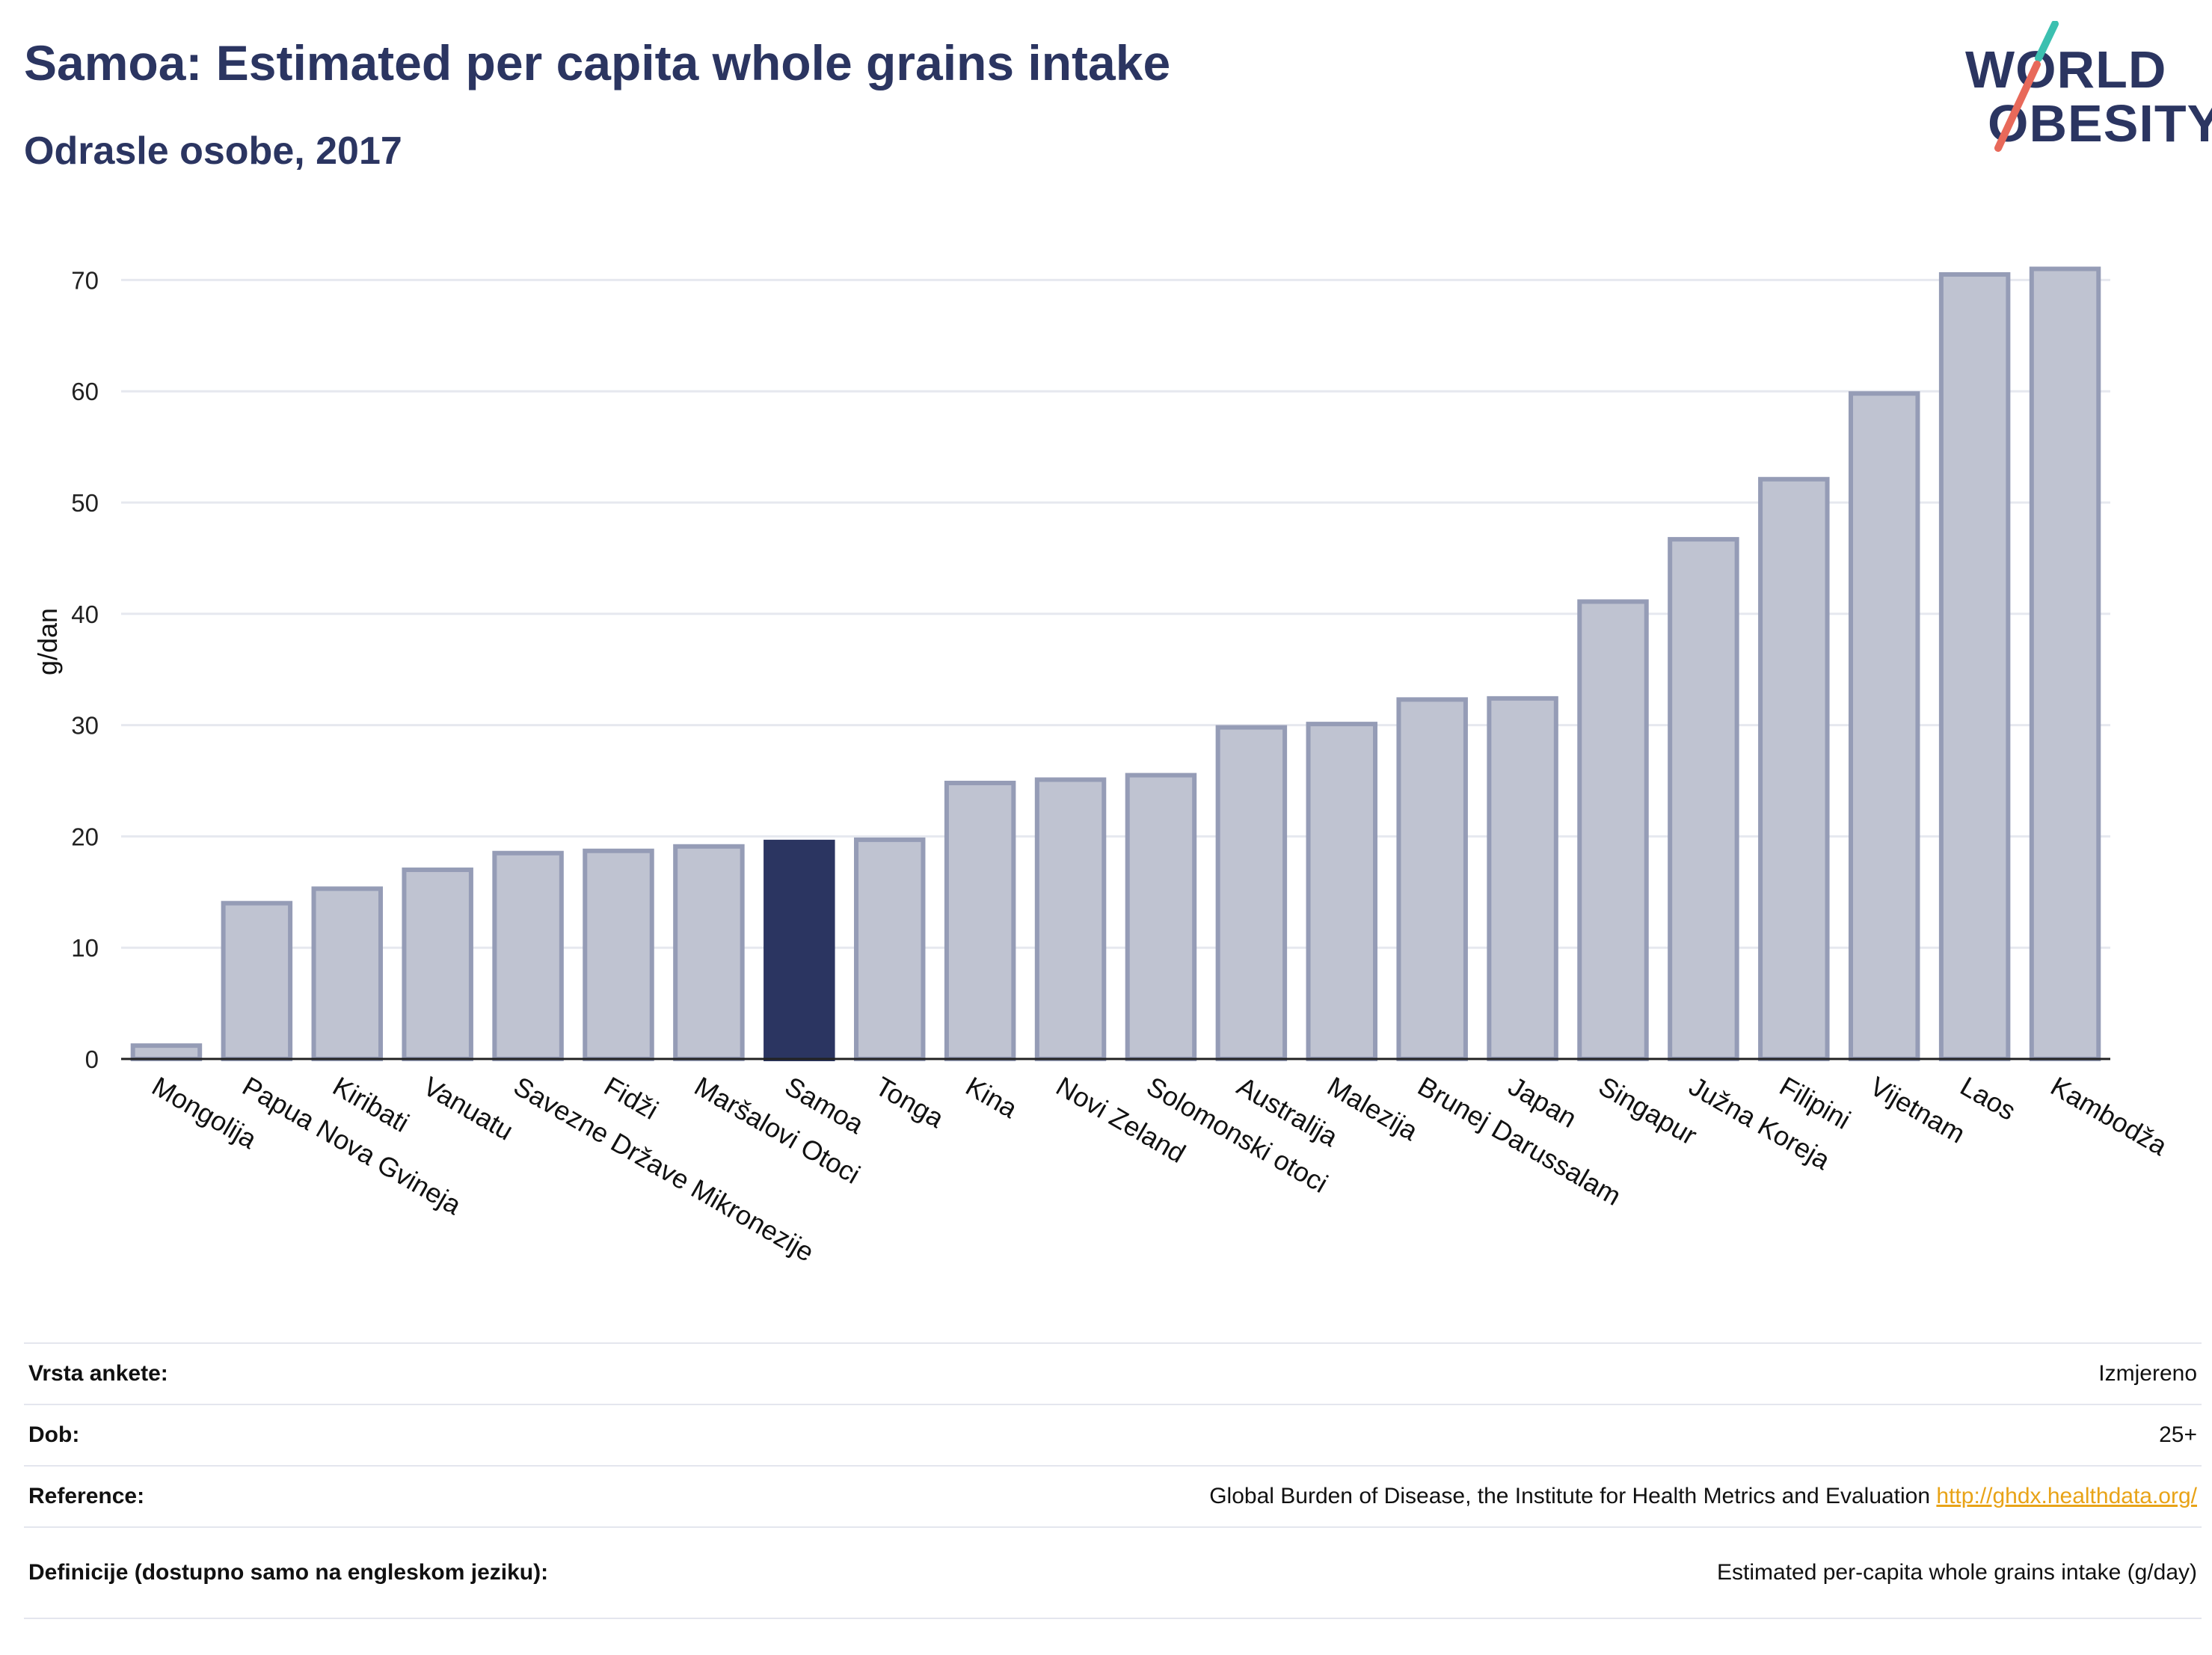 This screenshot has height=1655, width=2212. Describe the element at coordinates (257, 981) in the screenshot. I see `bar-papua-nova-gvineja` at that location.